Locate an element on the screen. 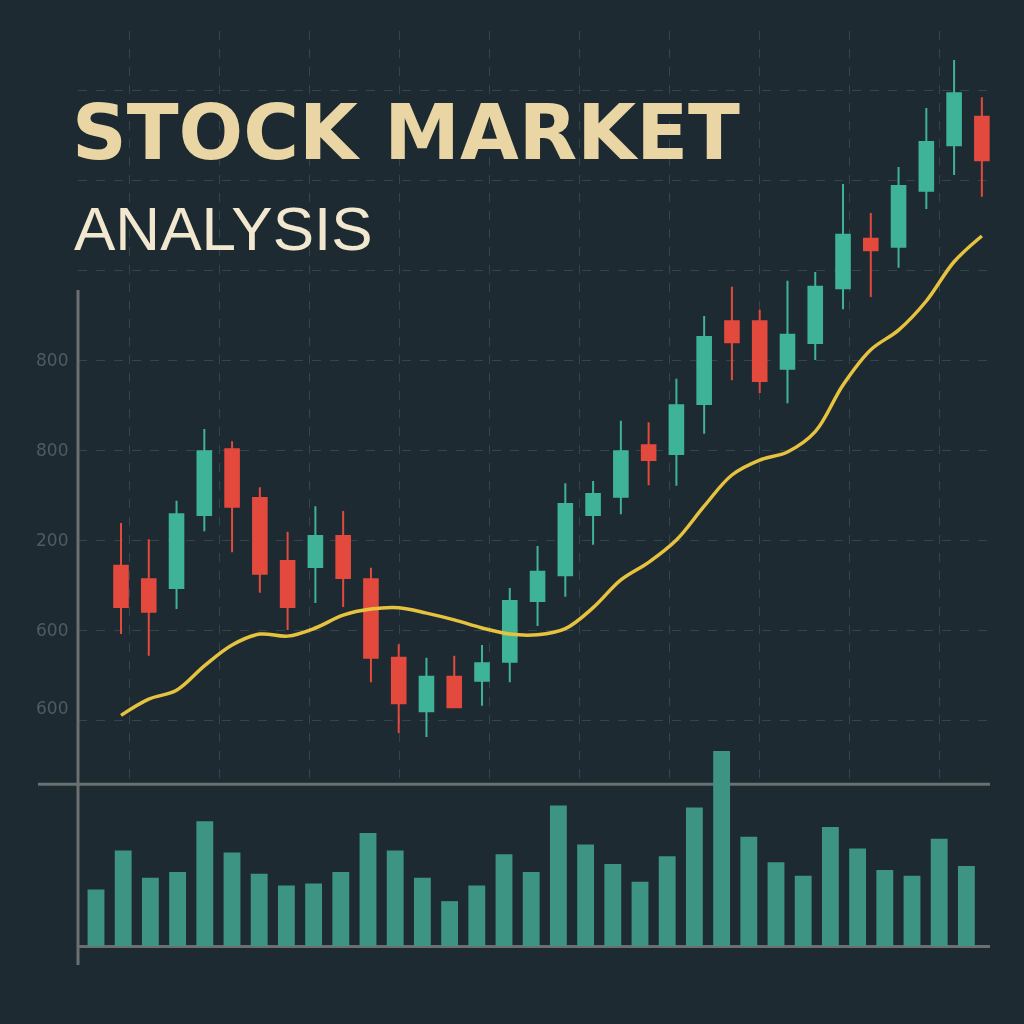  text: ANALYSIS is located at coordinates (223, 228).